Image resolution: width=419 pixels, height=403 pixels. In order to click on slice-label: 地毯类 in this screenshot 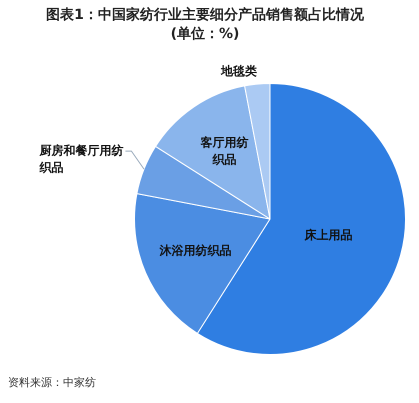, I will do `click(239, 71)`.